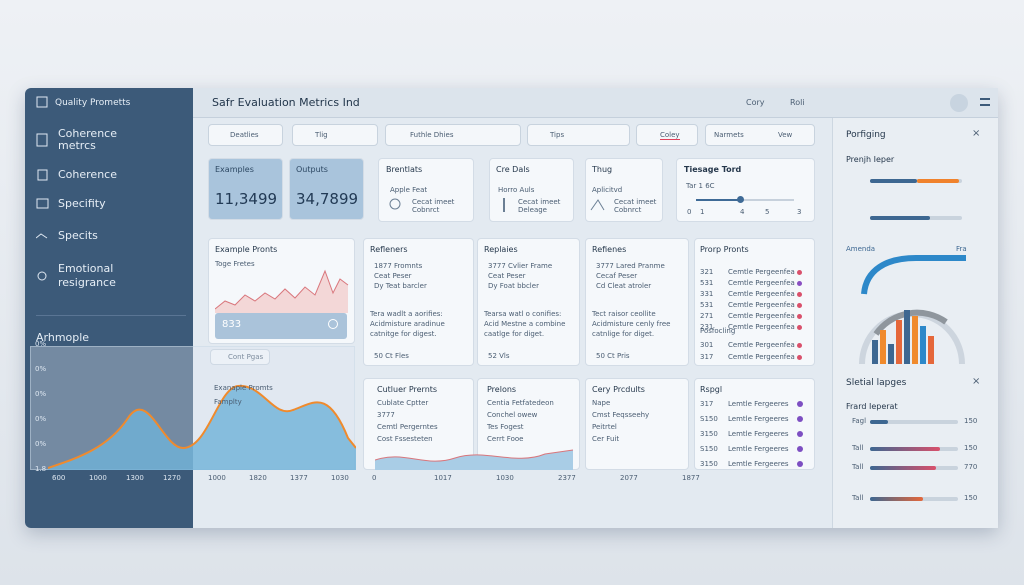  I want to click on list-value: S150, so click(709, 449).